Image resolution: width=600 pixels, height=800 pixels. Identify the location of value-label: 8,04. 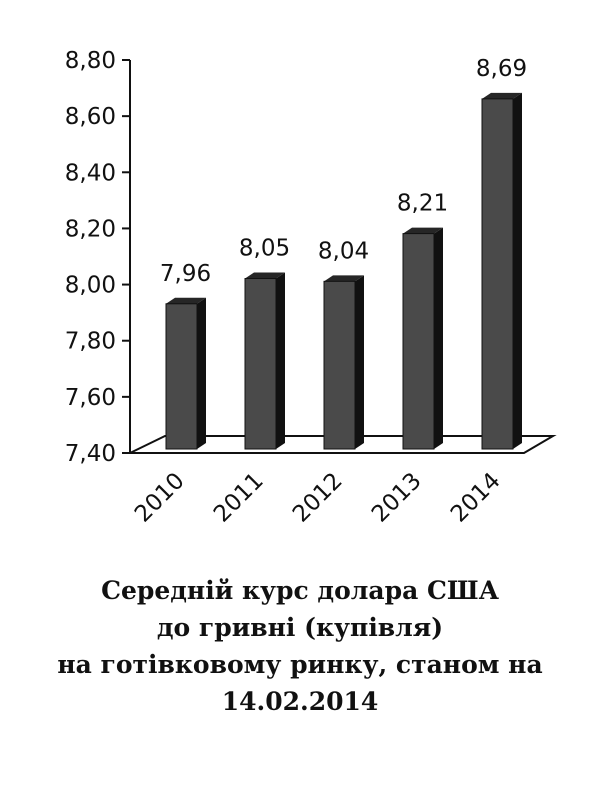
(343, 251).